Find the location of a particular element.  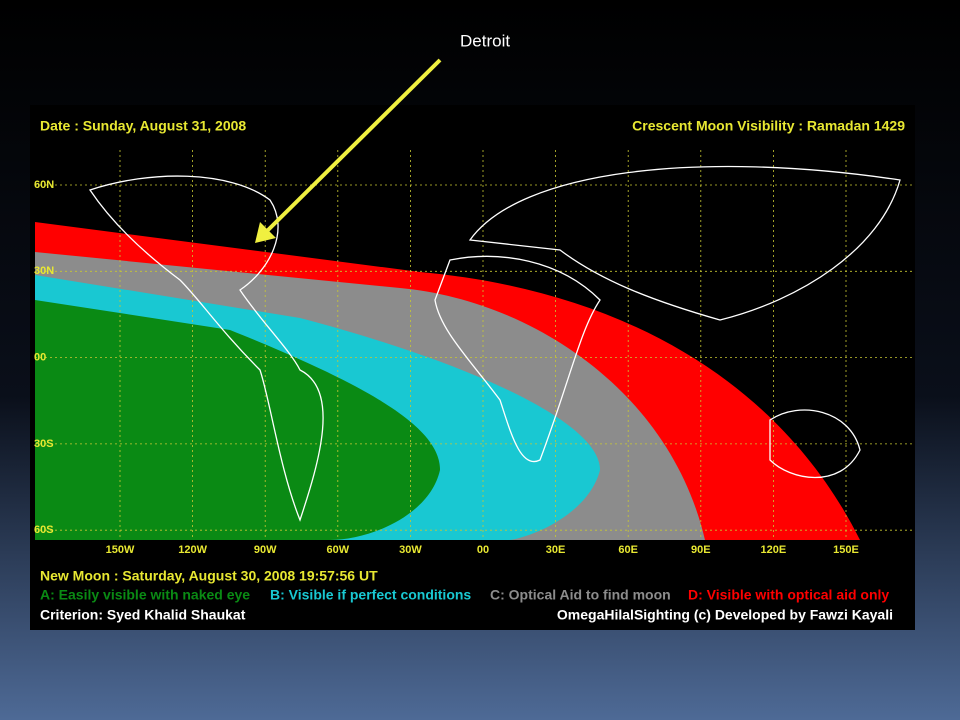

legend-b: B: Visible if perfect conditions is located at coordinates (370, 595).